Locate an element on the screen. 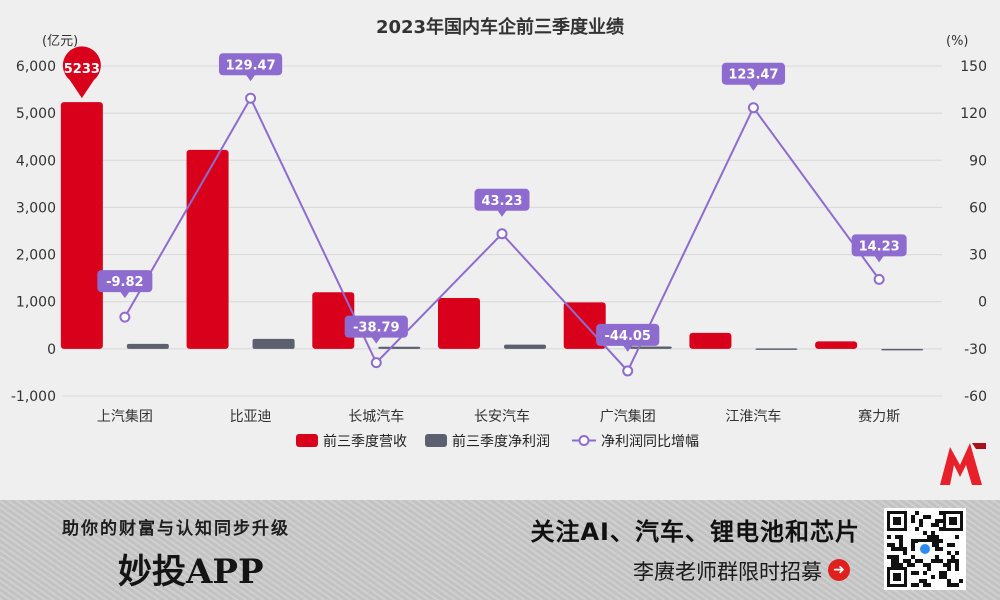 The height and width of the screenshot is (600, 1000). callout-layer: 5233 is located at coordinates (81, 72).